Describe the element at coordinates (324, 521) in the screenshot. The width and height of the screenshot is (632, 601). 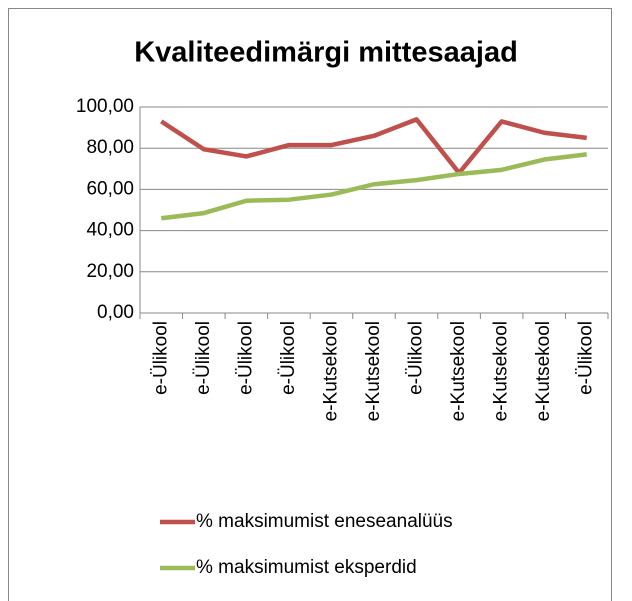
I see `legend-label: % maksimumist eneseanalüüs` at that location.